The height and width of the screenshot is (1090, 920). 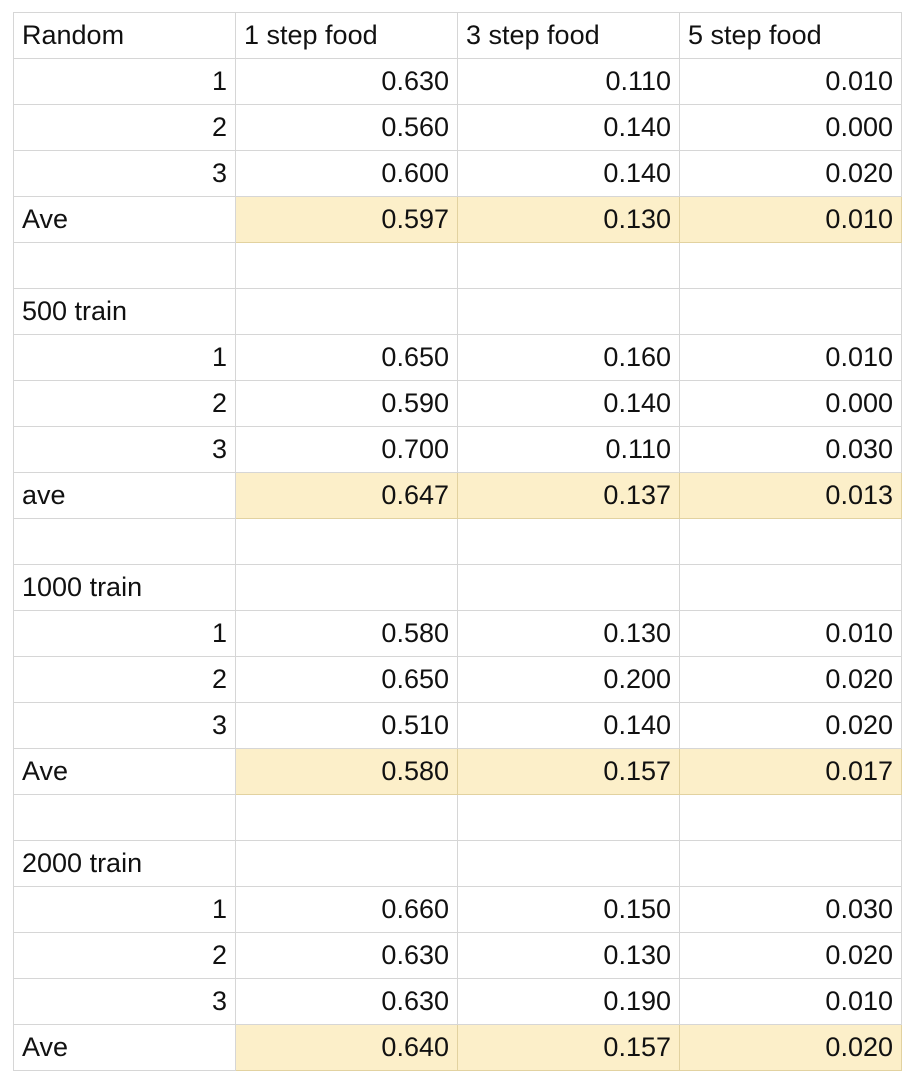 What do you see at coordinates (568, 679) in the screenshot?
I see `table-cell: 0.200` at bounding box center [568, 679].